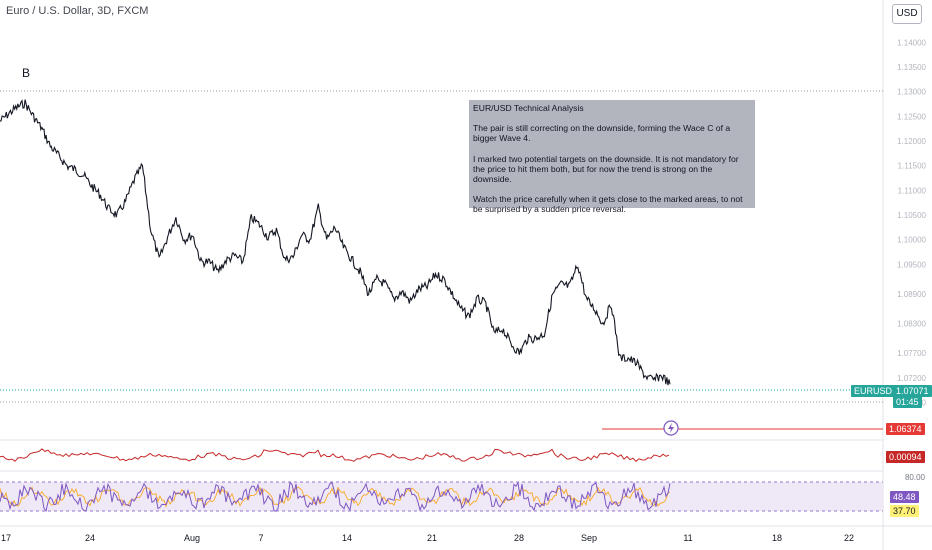 The image size is (932, 550). I want to click on x-tick-label: 28, so click(519, 538).